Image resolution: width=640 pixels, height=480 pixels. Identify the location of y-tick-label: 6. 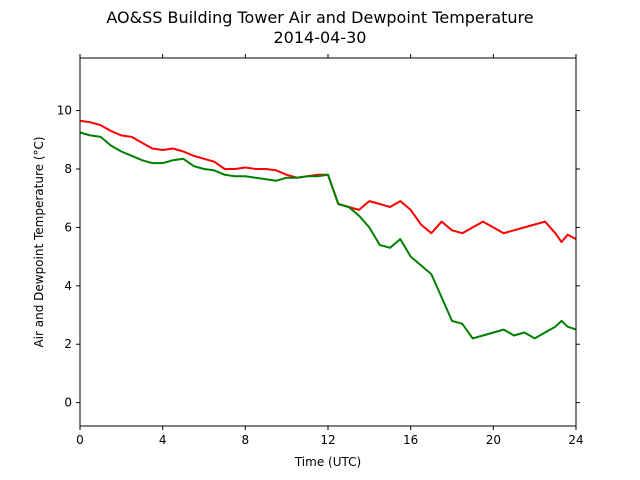
(68, 227).